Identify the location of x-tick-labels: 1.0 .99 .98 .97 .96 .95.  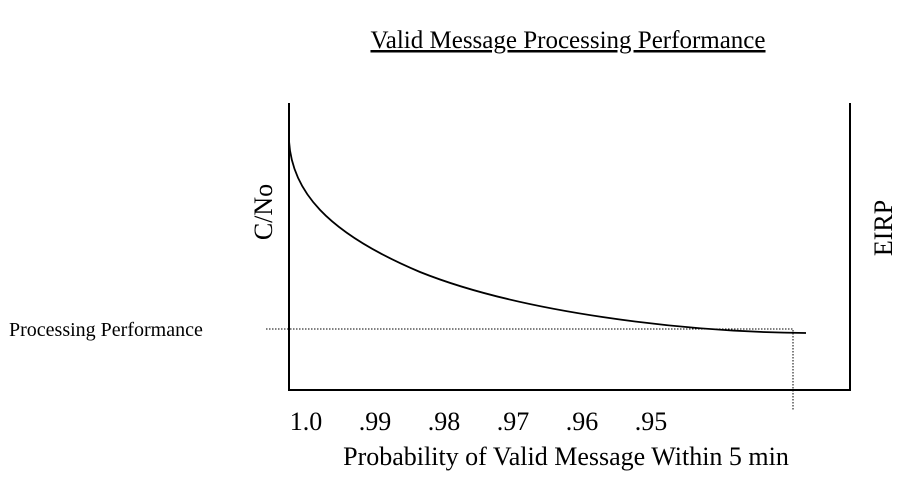
(479, 421).